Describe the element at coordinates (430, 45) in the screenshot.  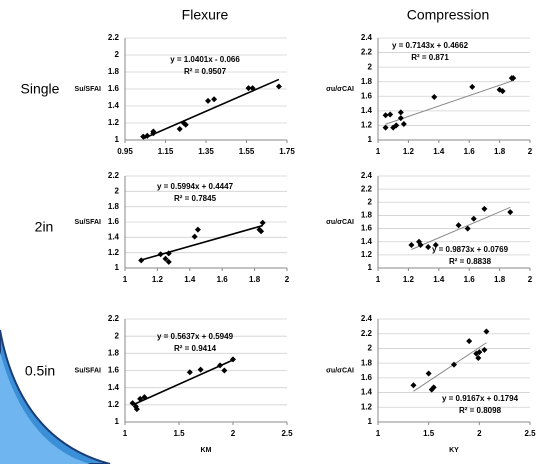
I see `annotation: y = 0.7143x + 0.4662` at that location.